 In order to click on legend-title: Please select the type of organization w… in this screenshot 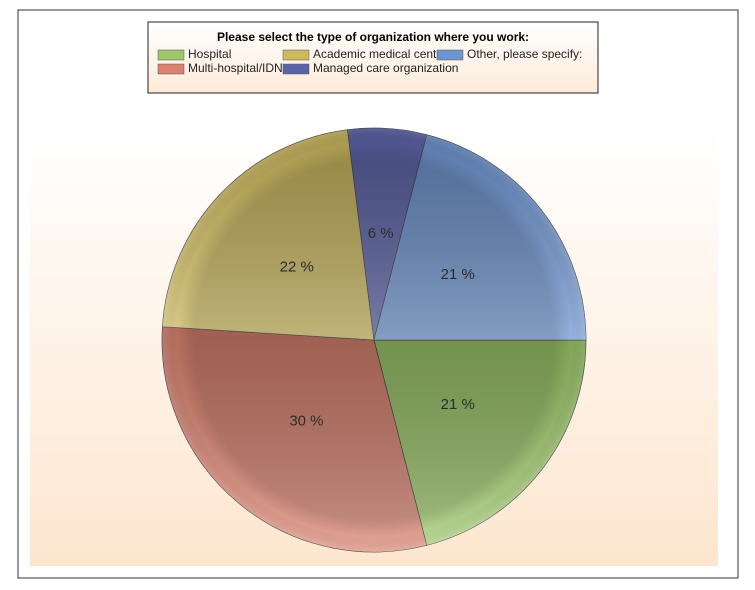, I will do `click(373, 37)`.